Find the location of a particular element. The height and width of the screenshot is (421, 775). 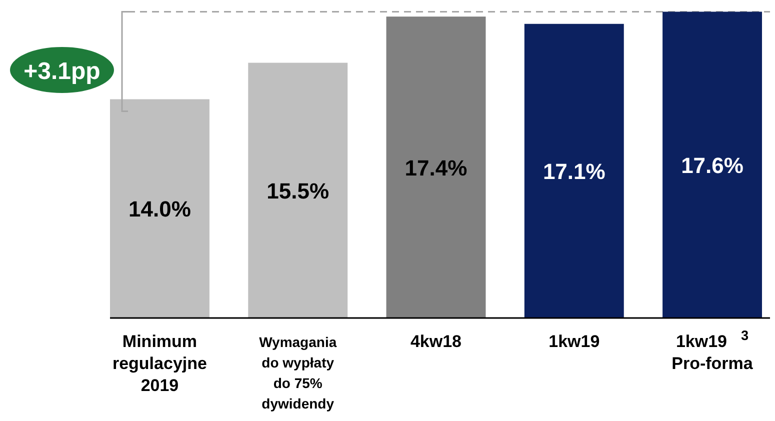

data-label: 17.6% is located at coordinates (712, 165).